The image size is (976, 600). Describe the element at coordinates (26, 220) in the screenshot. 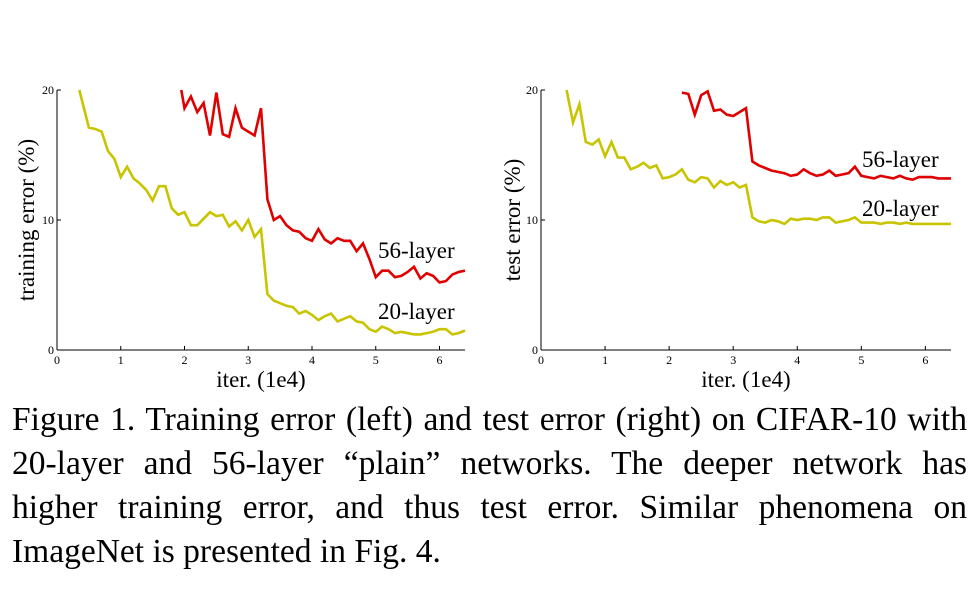

I see `y-axis-label: training error (%)` at that location.